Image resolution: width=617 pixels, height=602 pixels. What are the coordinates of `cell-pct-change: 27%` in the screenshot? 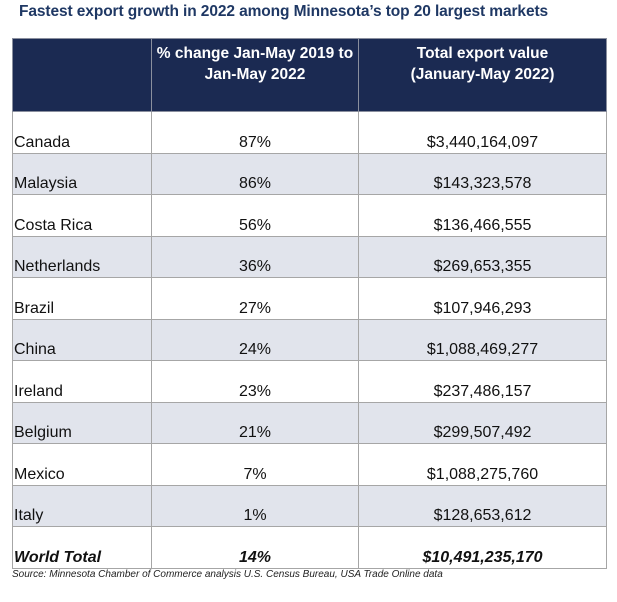 It's located at (255, 298).